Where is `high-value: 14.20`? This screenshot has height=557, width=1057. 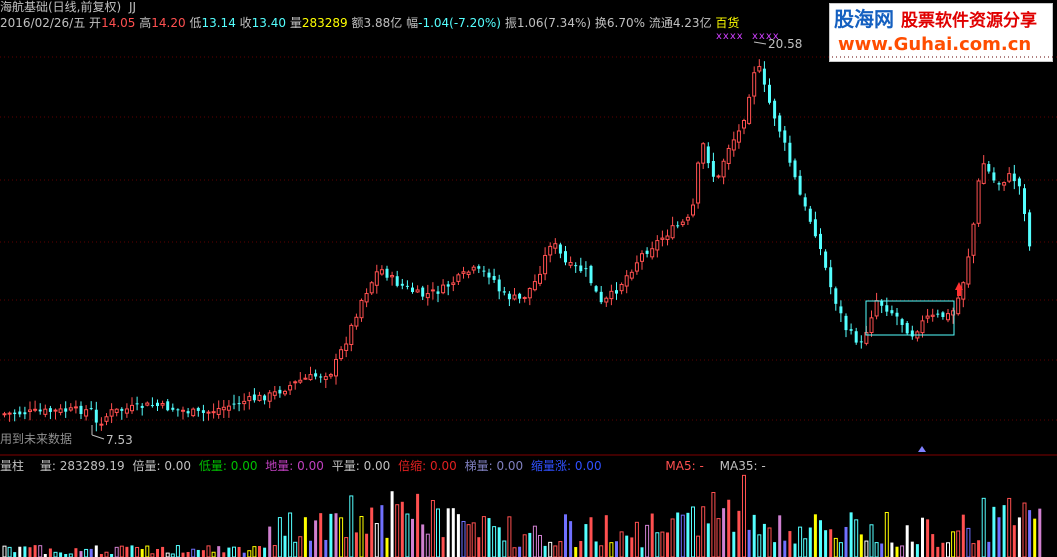
high-value: 14.20 is located at coordinates (168, 23).